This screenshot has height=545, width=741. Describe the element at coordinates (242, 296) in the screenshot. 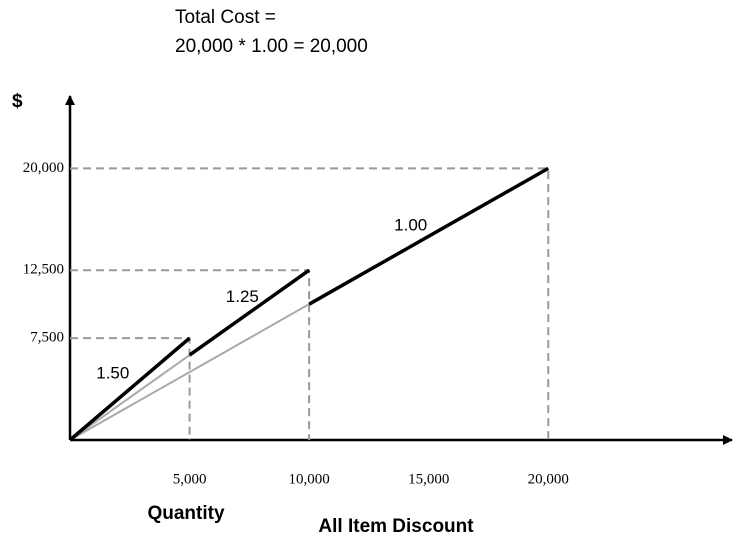

I see `segment-label: 1.25` at that location.